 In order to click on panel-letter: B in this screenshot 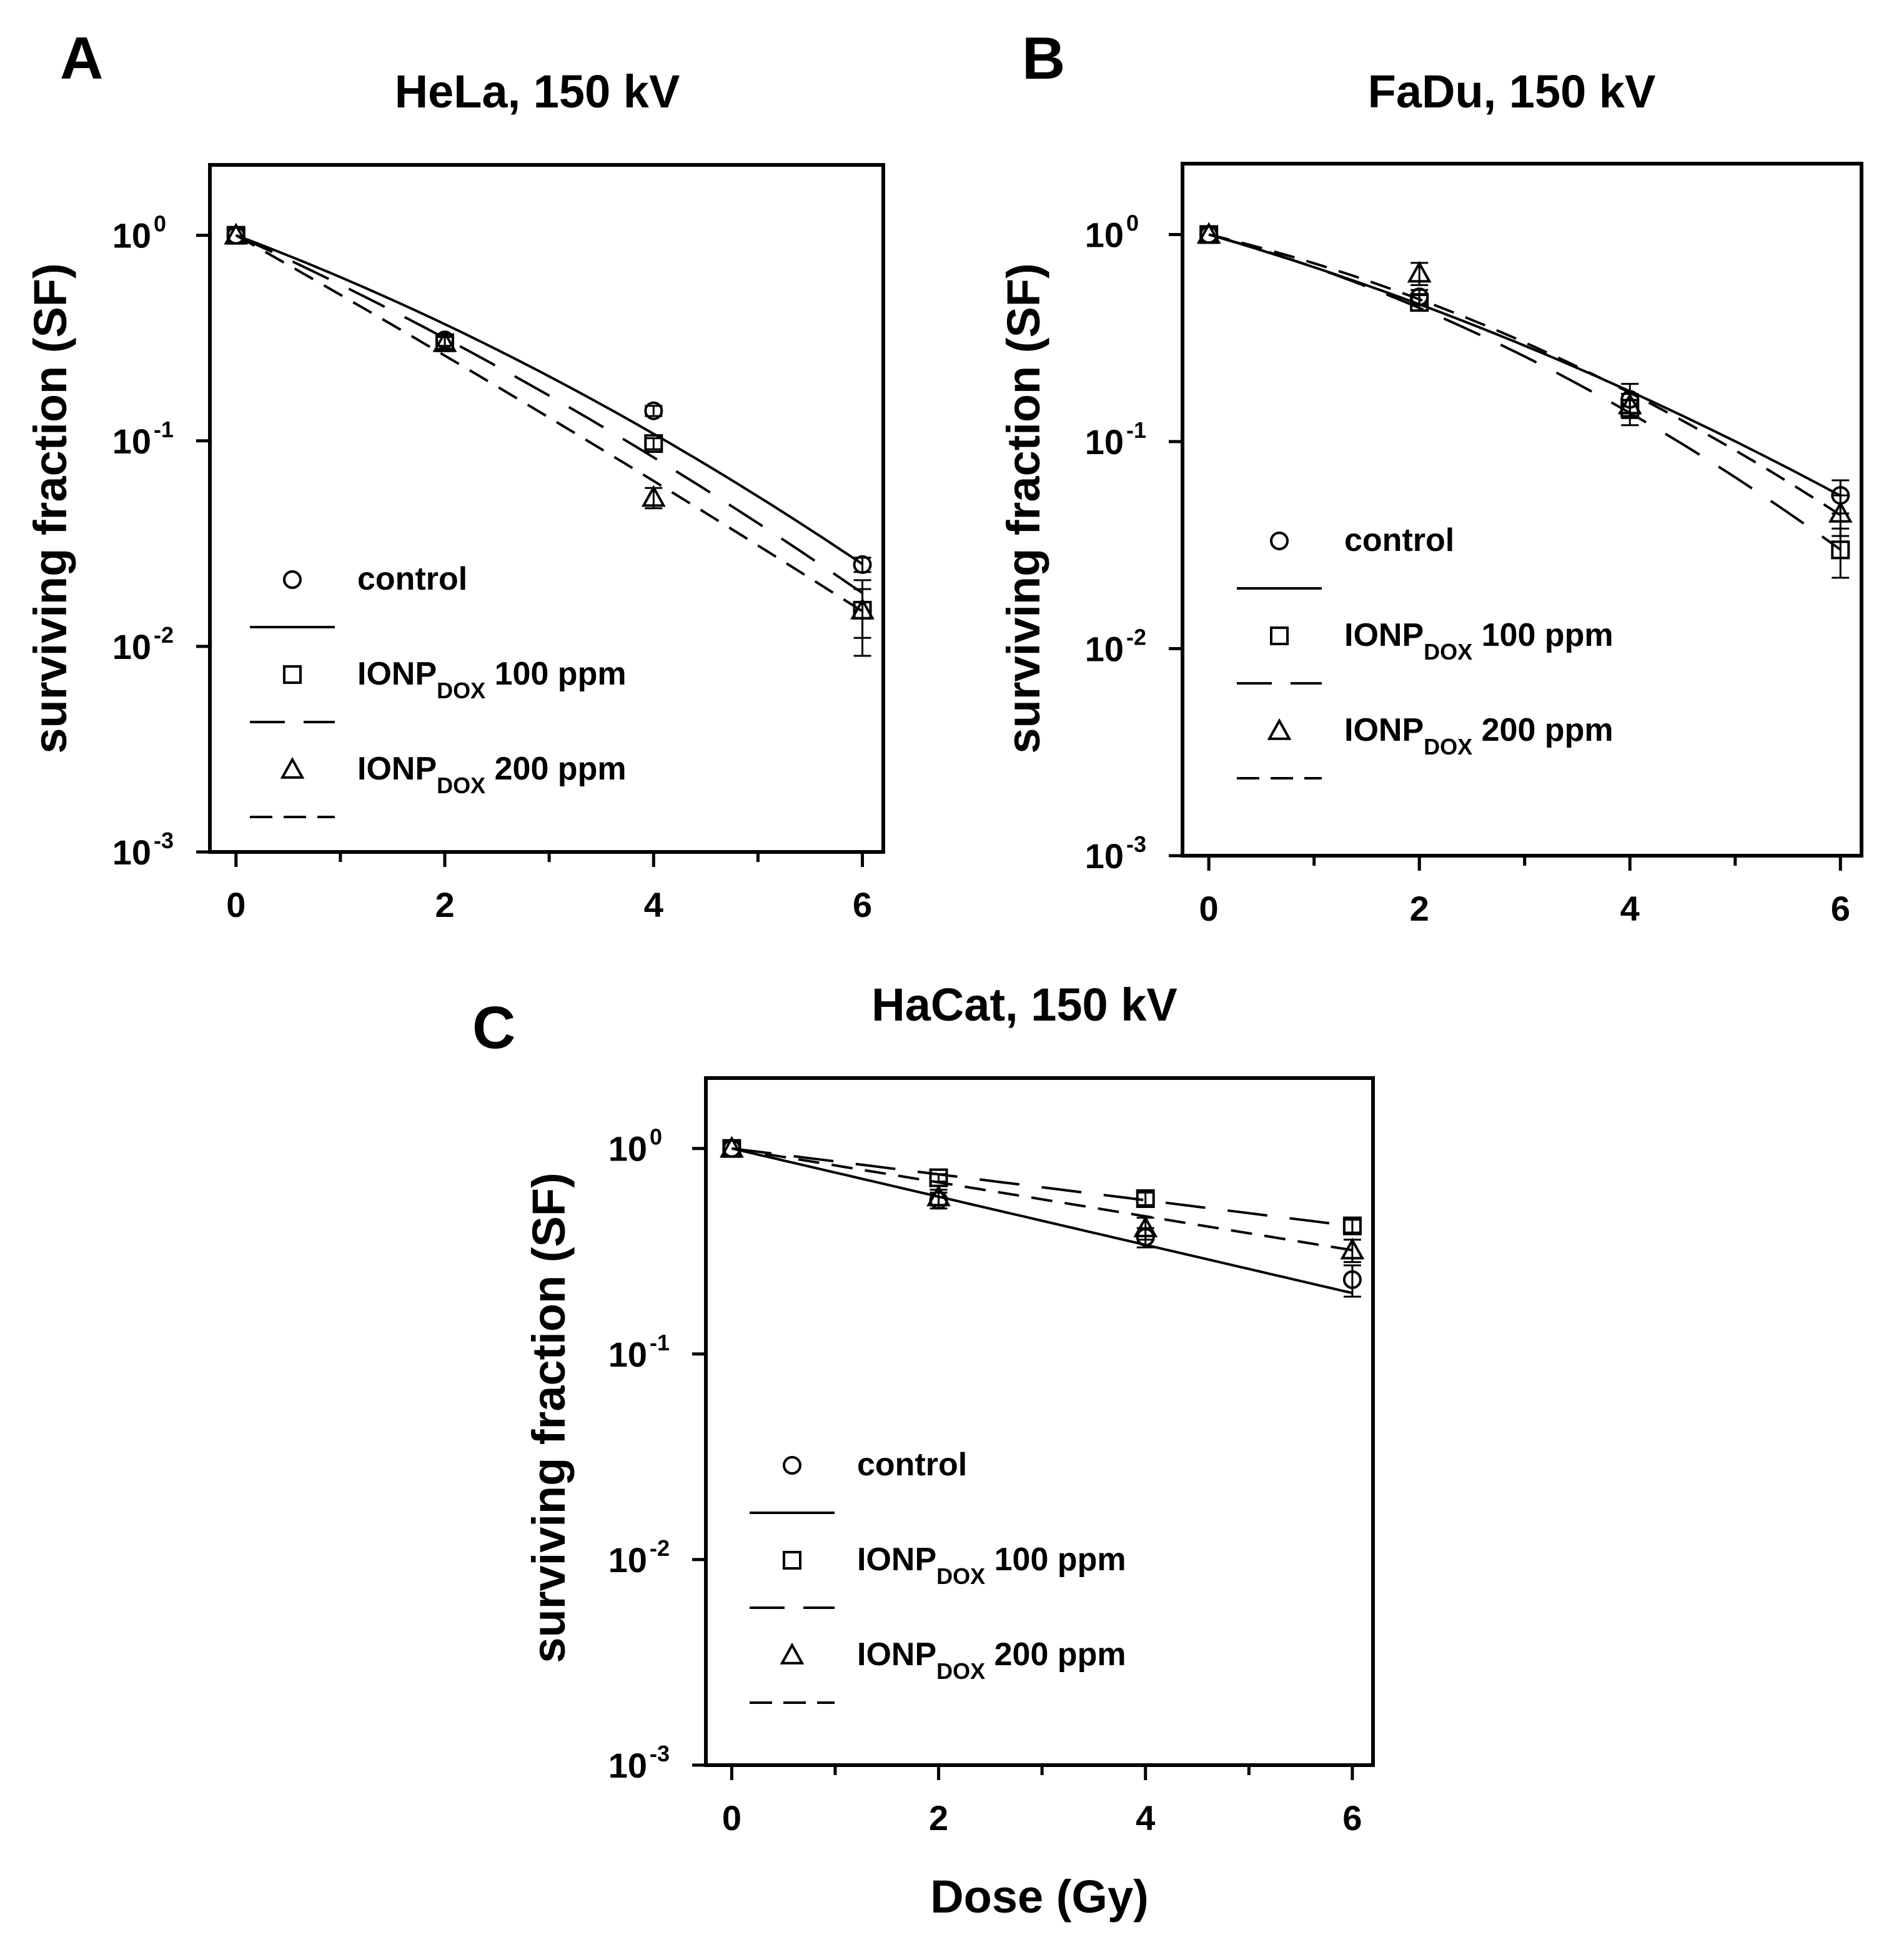, I will do `click(1043, 58)`.